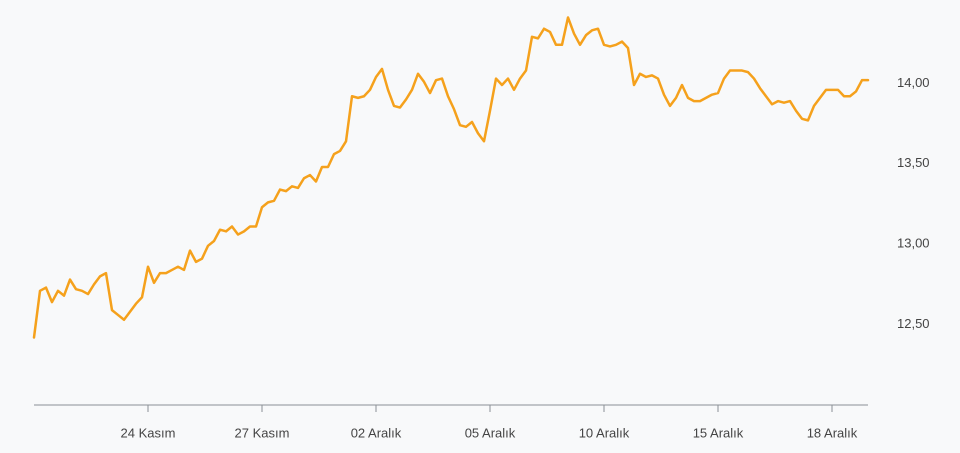 This screenshot has width=960, height=453. I want to click on y-tick-label: 13,00, so click(913, 243).